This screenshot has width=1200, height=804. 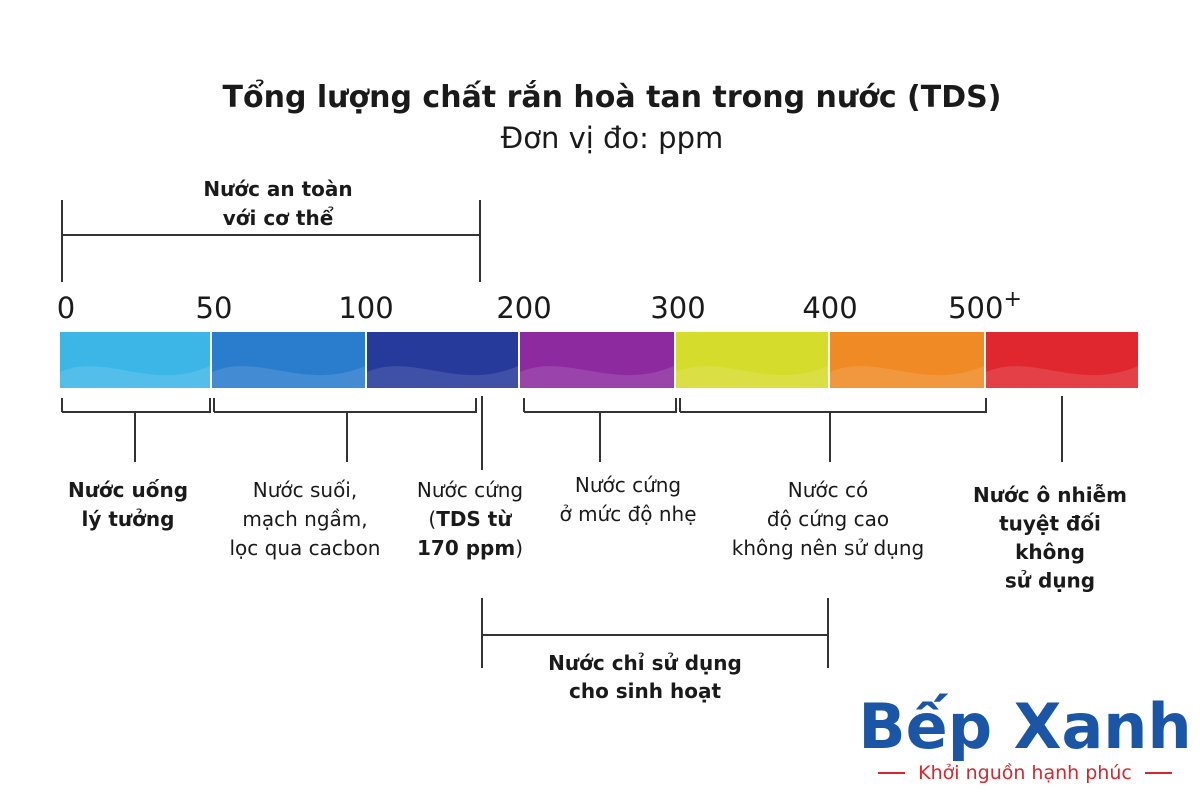 I want to click on label-text: tuyệt đối, so click(x=1050, y=524).